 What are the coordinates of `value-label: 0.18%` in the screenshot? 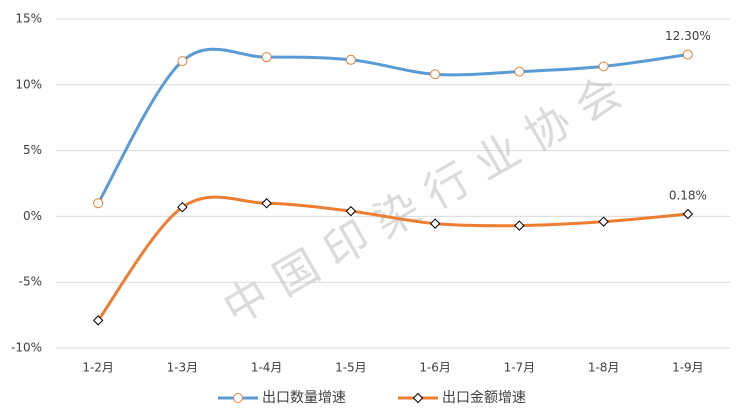 It's located at (688, 196).